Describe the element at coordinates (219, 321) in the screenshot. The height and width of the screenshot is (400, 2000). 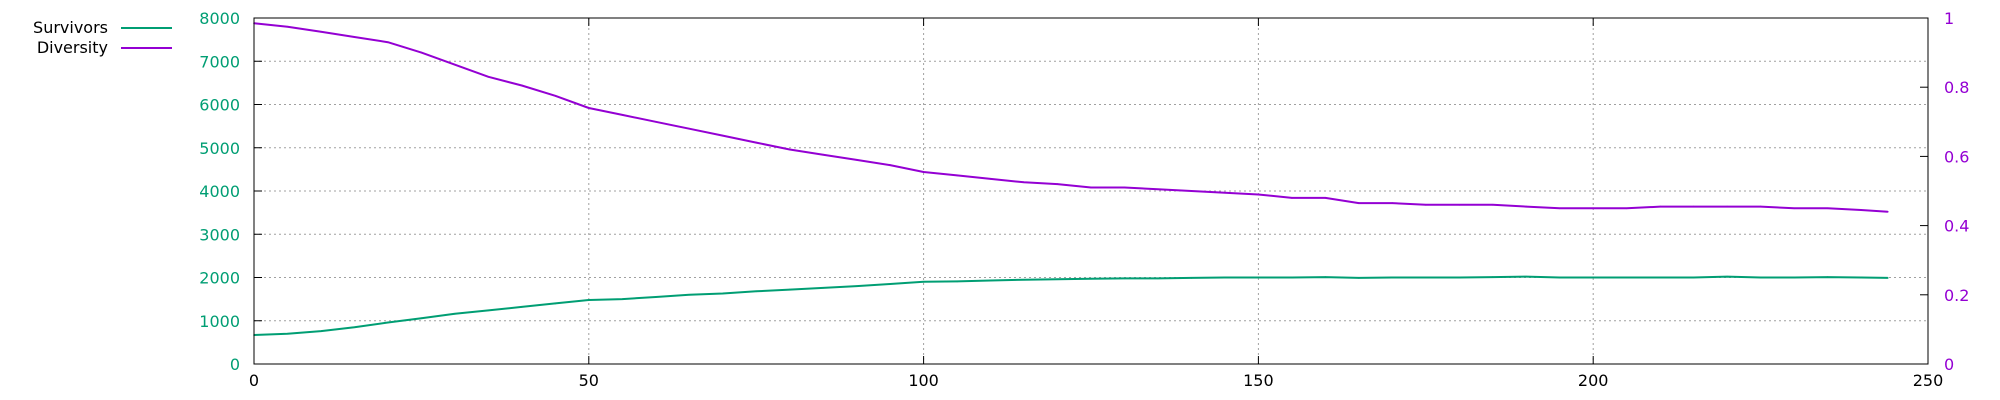
I see `y-left-tick-label: 1000` at that location.